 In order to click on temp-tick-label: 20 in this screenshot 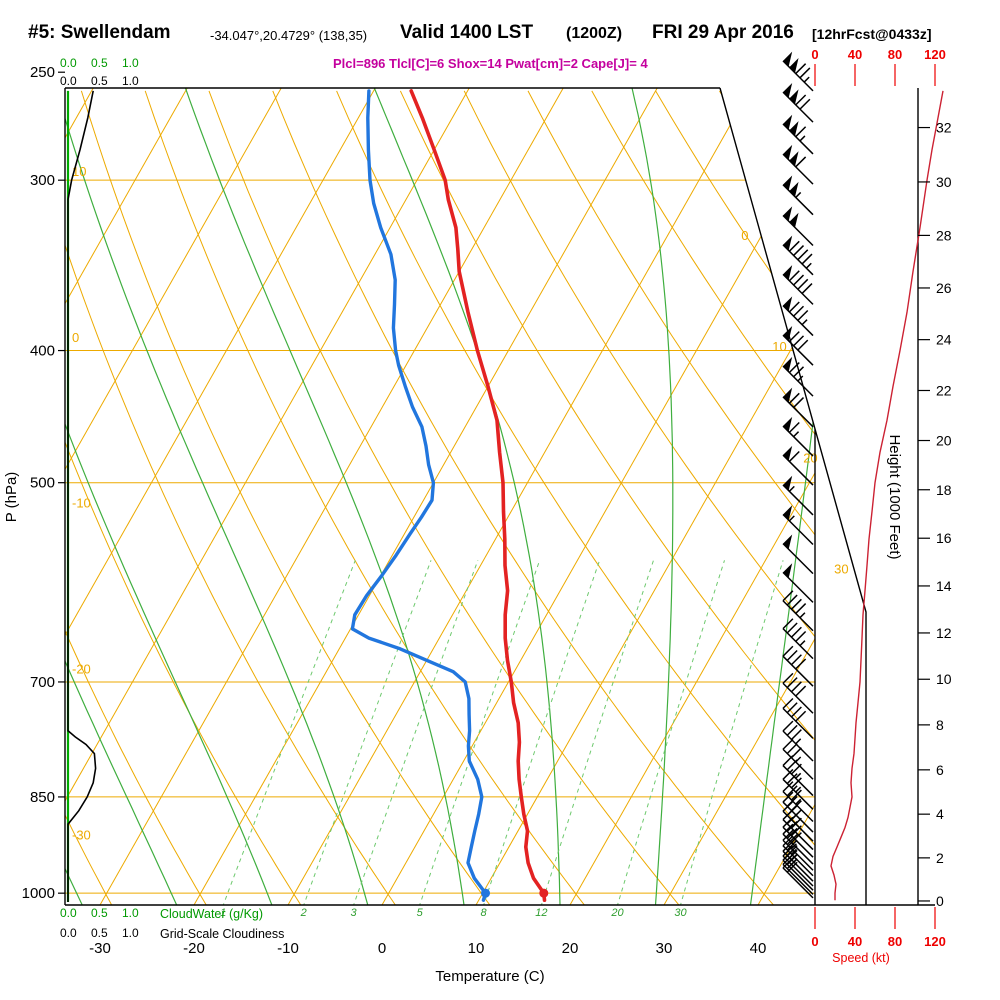, I will do `click(570, 948)`.